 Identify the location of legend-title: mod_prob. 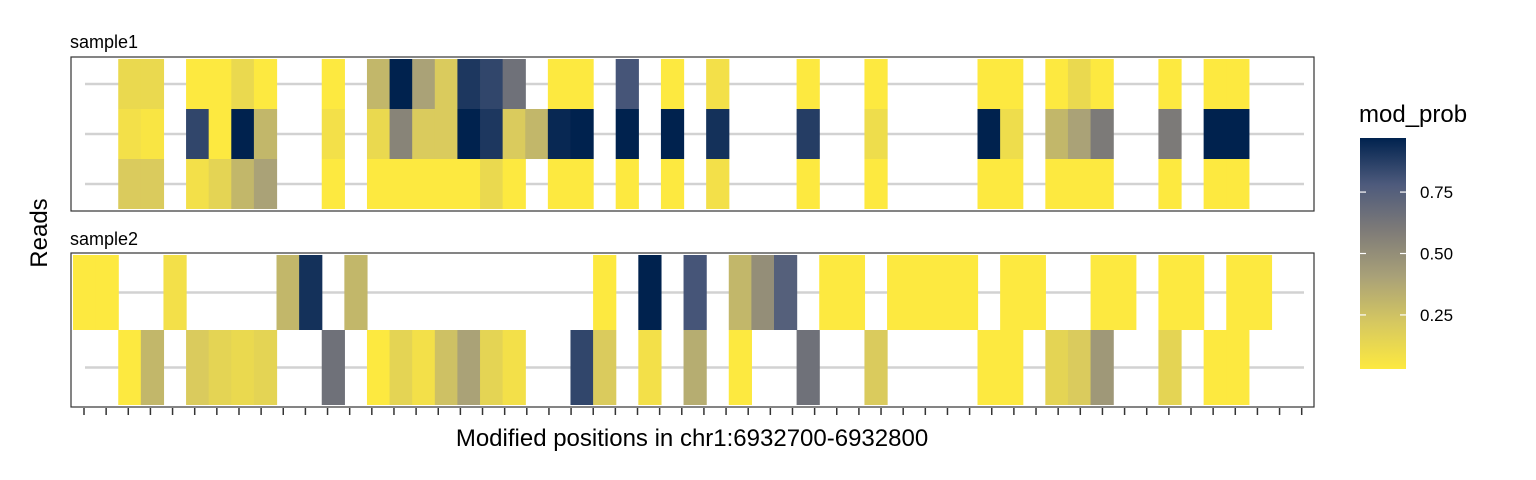
(1413, 114).